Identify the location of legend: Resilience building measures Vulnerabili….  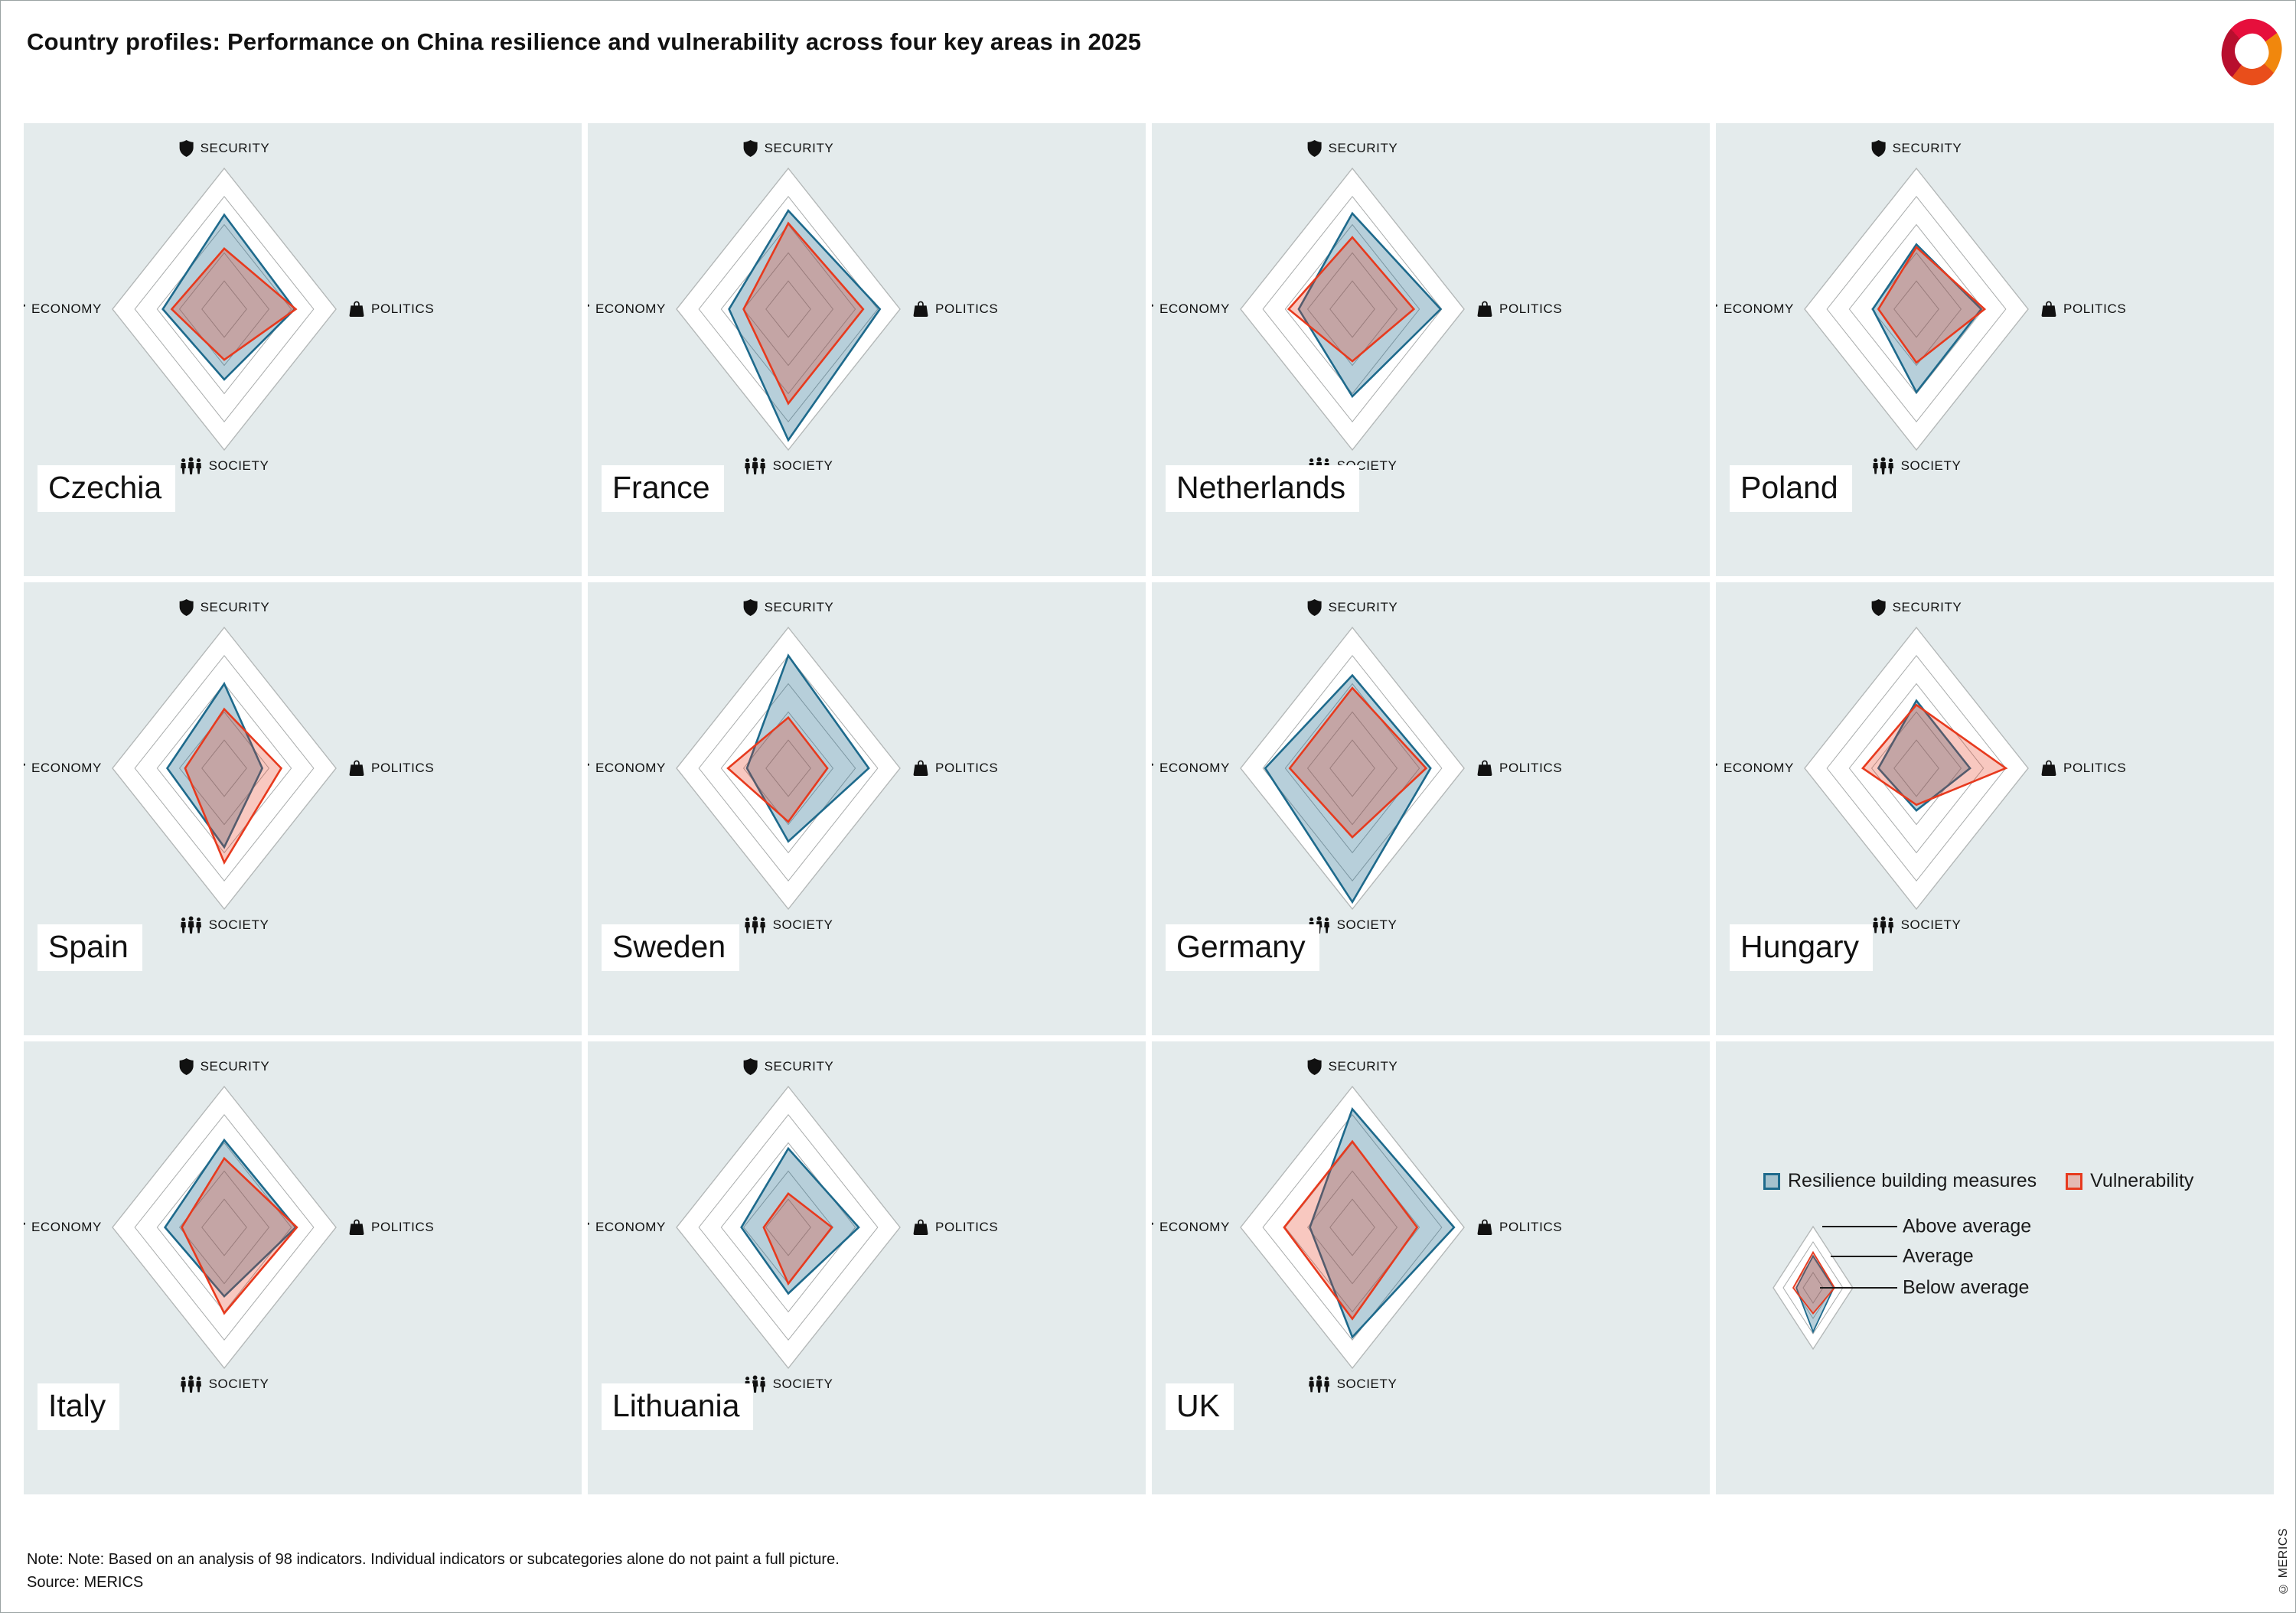
(1978, 1181).